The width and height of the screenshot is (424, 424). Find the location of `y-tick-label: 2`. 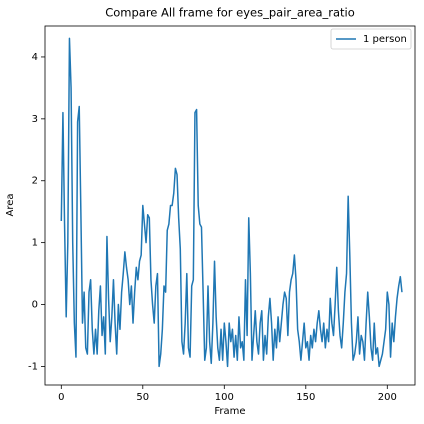

y-tick-label: 2 is located at coordinates (35, 181).